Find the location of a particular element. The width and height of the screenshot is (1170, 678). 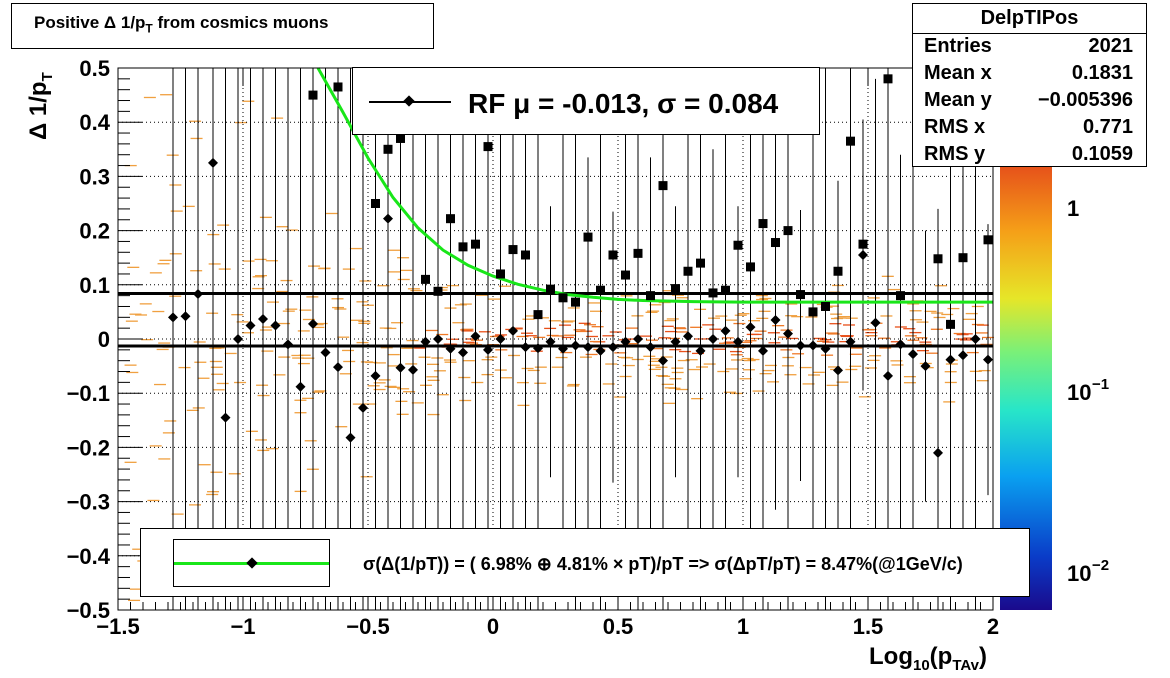

x-tick-label: −1.5 is located at coordinates (117, 626).